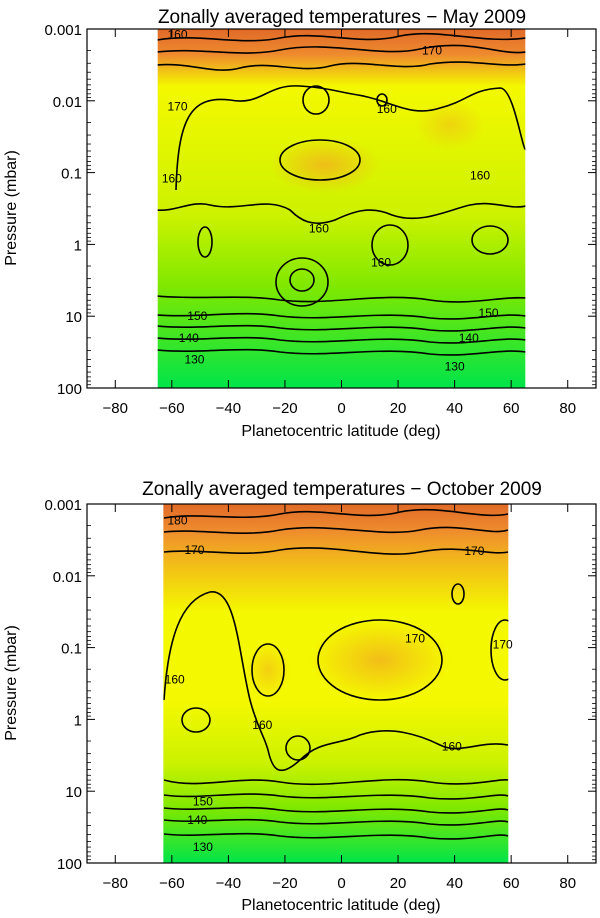  Describe the element at coordinates (398, 408) in the screenshot. I see `x-tick-label: 20` at that location.